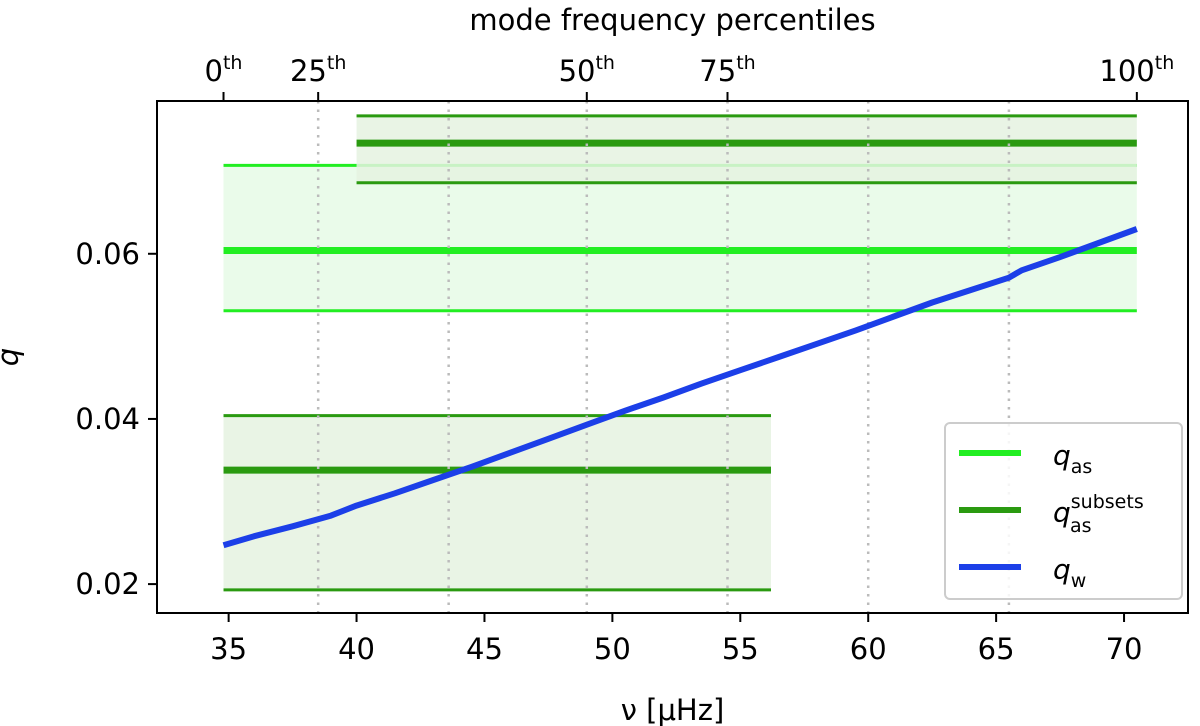 The image size is (1200, 726). I want to click on left-axis: 0.02 0.04 0.06, so click(116, 419).